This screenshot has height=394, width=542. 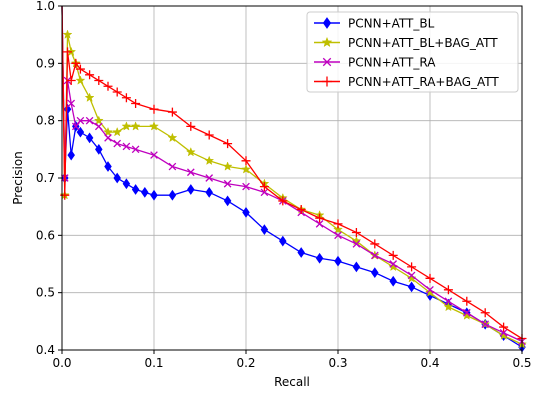 I want to click on x-tick-label: 0.0, so click(x=61, y=363).